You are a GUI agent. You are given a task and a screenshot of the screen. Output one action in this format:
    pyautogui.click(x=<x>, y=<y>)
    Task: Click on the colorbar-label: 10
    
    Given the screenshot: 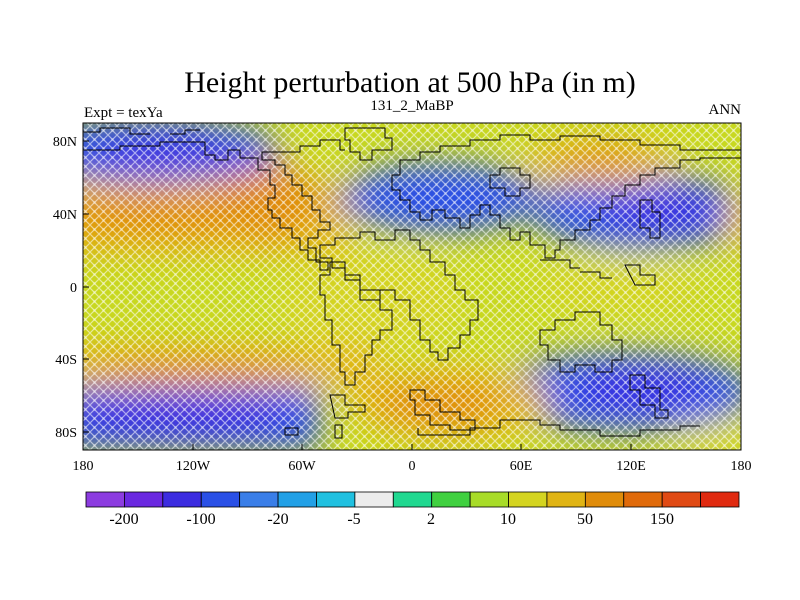 What is the action you would take?
    pyautogui.click(x=508, y=519)
    